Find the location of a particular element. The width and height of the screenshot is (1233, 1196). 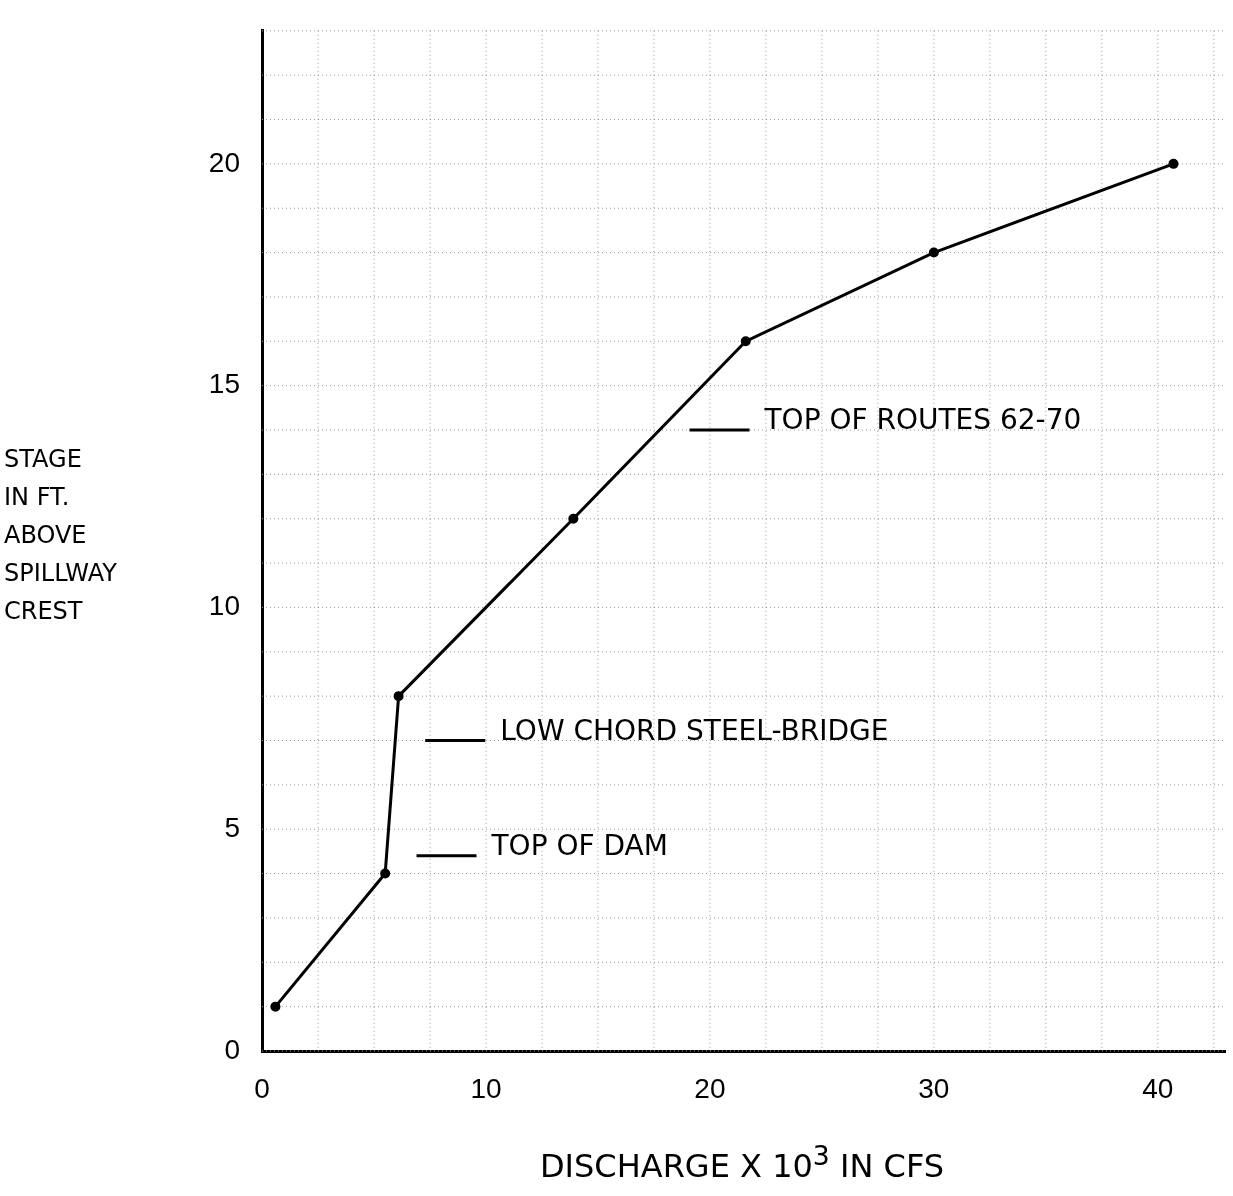

ref-line-label: LOW CHORD STEEL-BRIDGE is located at coordinates (694, 730).